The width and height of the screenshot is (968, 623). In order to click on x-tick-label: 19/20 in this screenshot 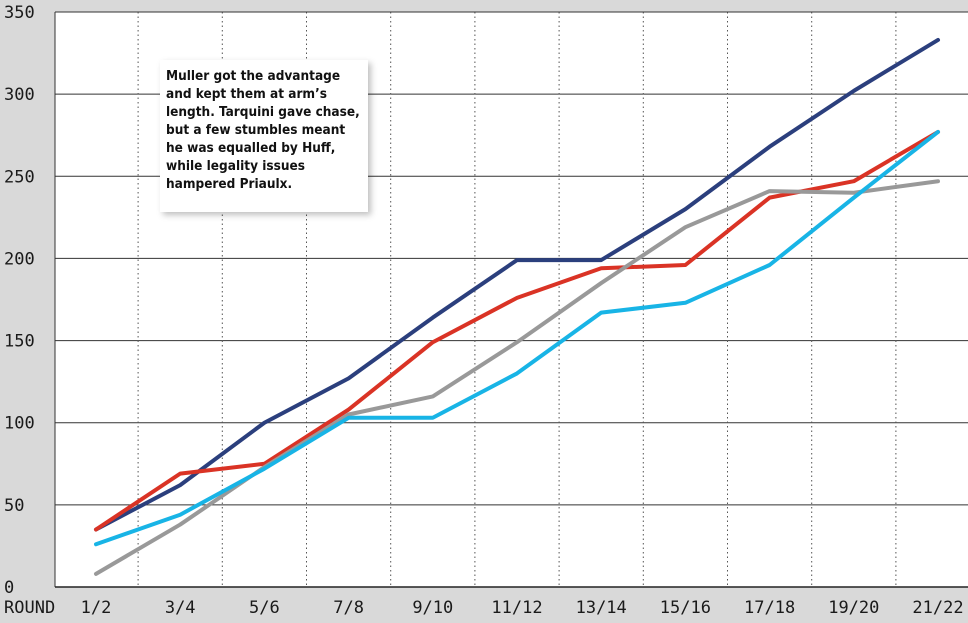, I will do `click(853, 608)`.